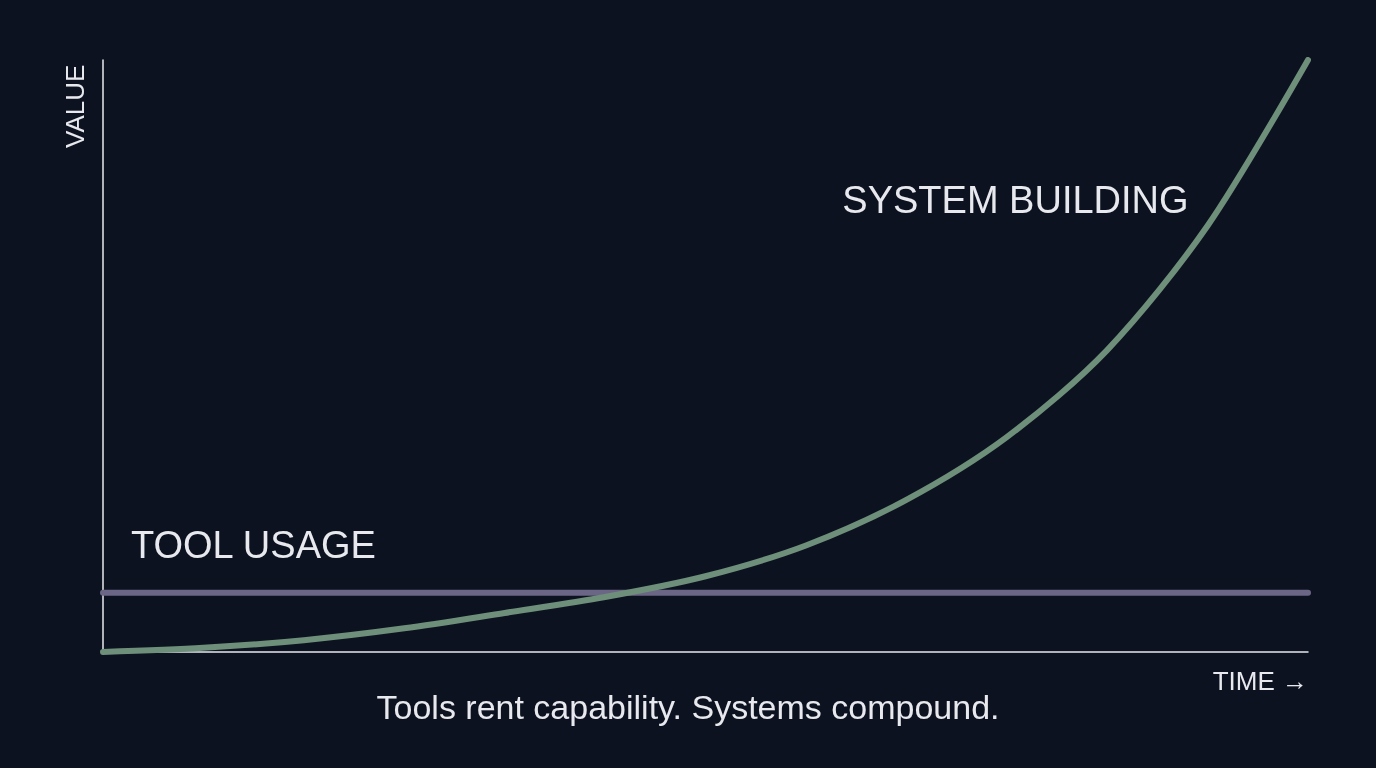 The width and height of the screenshot is (1376, 768). I want to click on series-label: SYSTEM BUILDING, so click(1015, 199).